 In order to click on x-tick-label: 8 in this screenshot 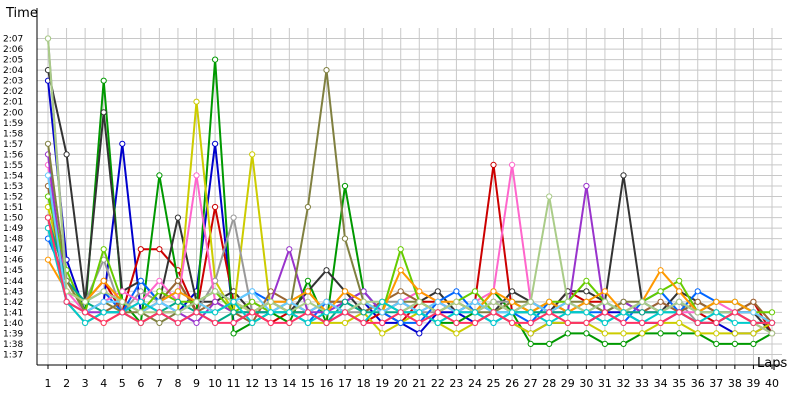, I will do `click(177, 383)`.